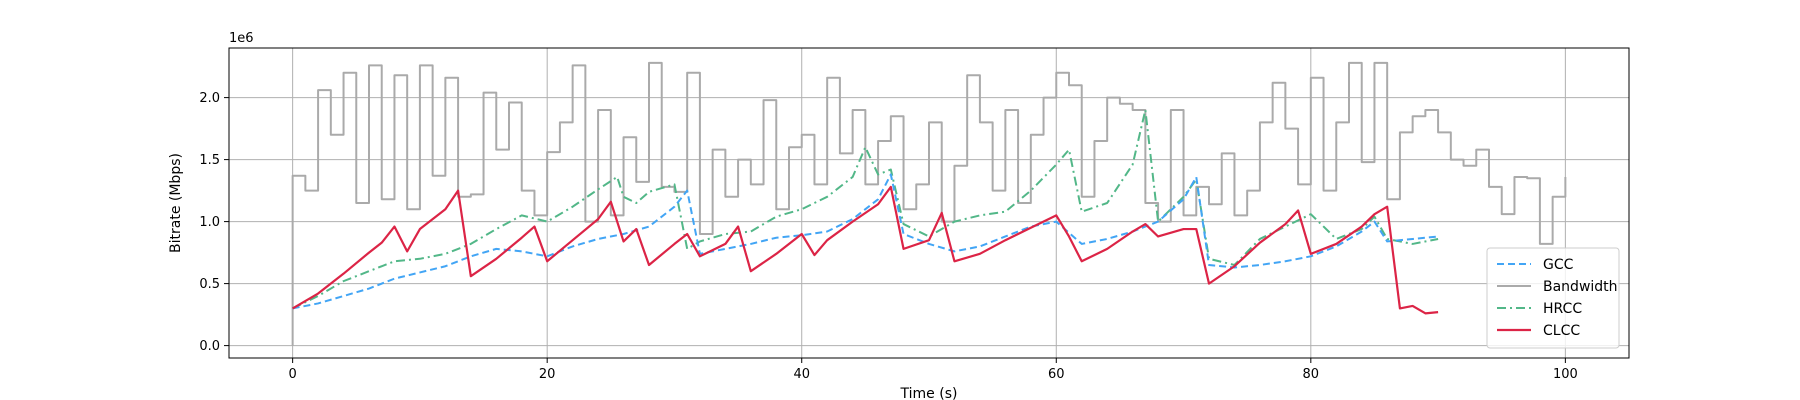  I want to click on legend-label-hrcc: HRCC, so click(1562, 309).